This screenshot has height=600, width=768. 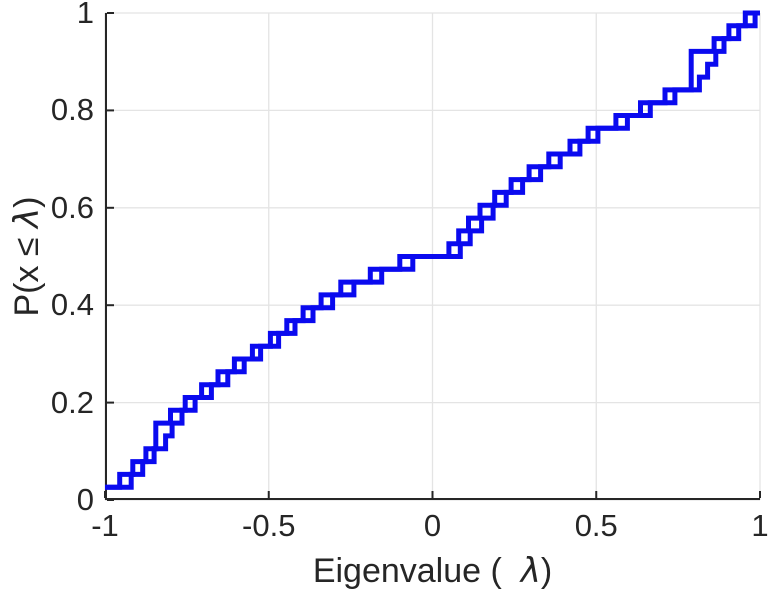 I want to click on x-tick-label: 0.5, so click(x=596, y=525).